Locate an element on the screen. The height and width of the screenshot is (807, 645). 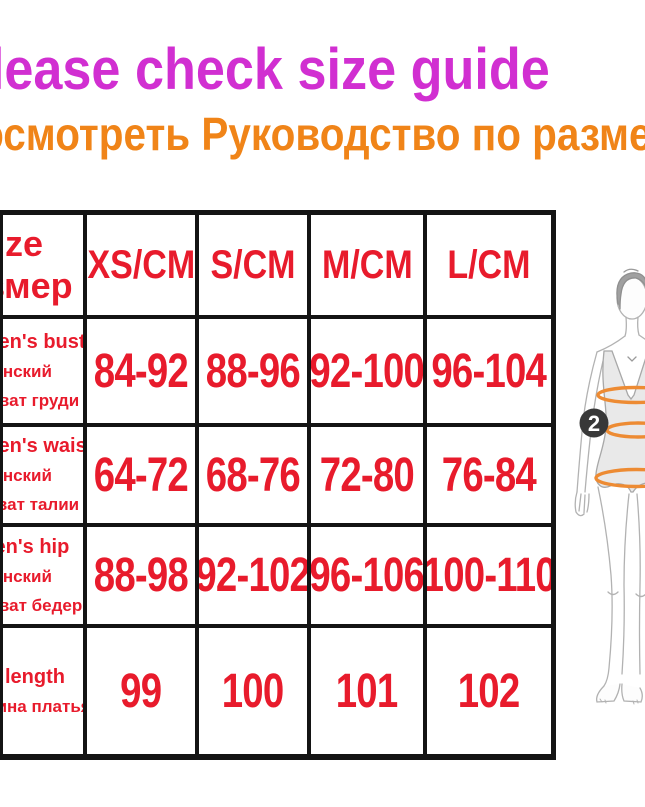
waist-s-value: 68-76 is located at coordinates (253, 475).